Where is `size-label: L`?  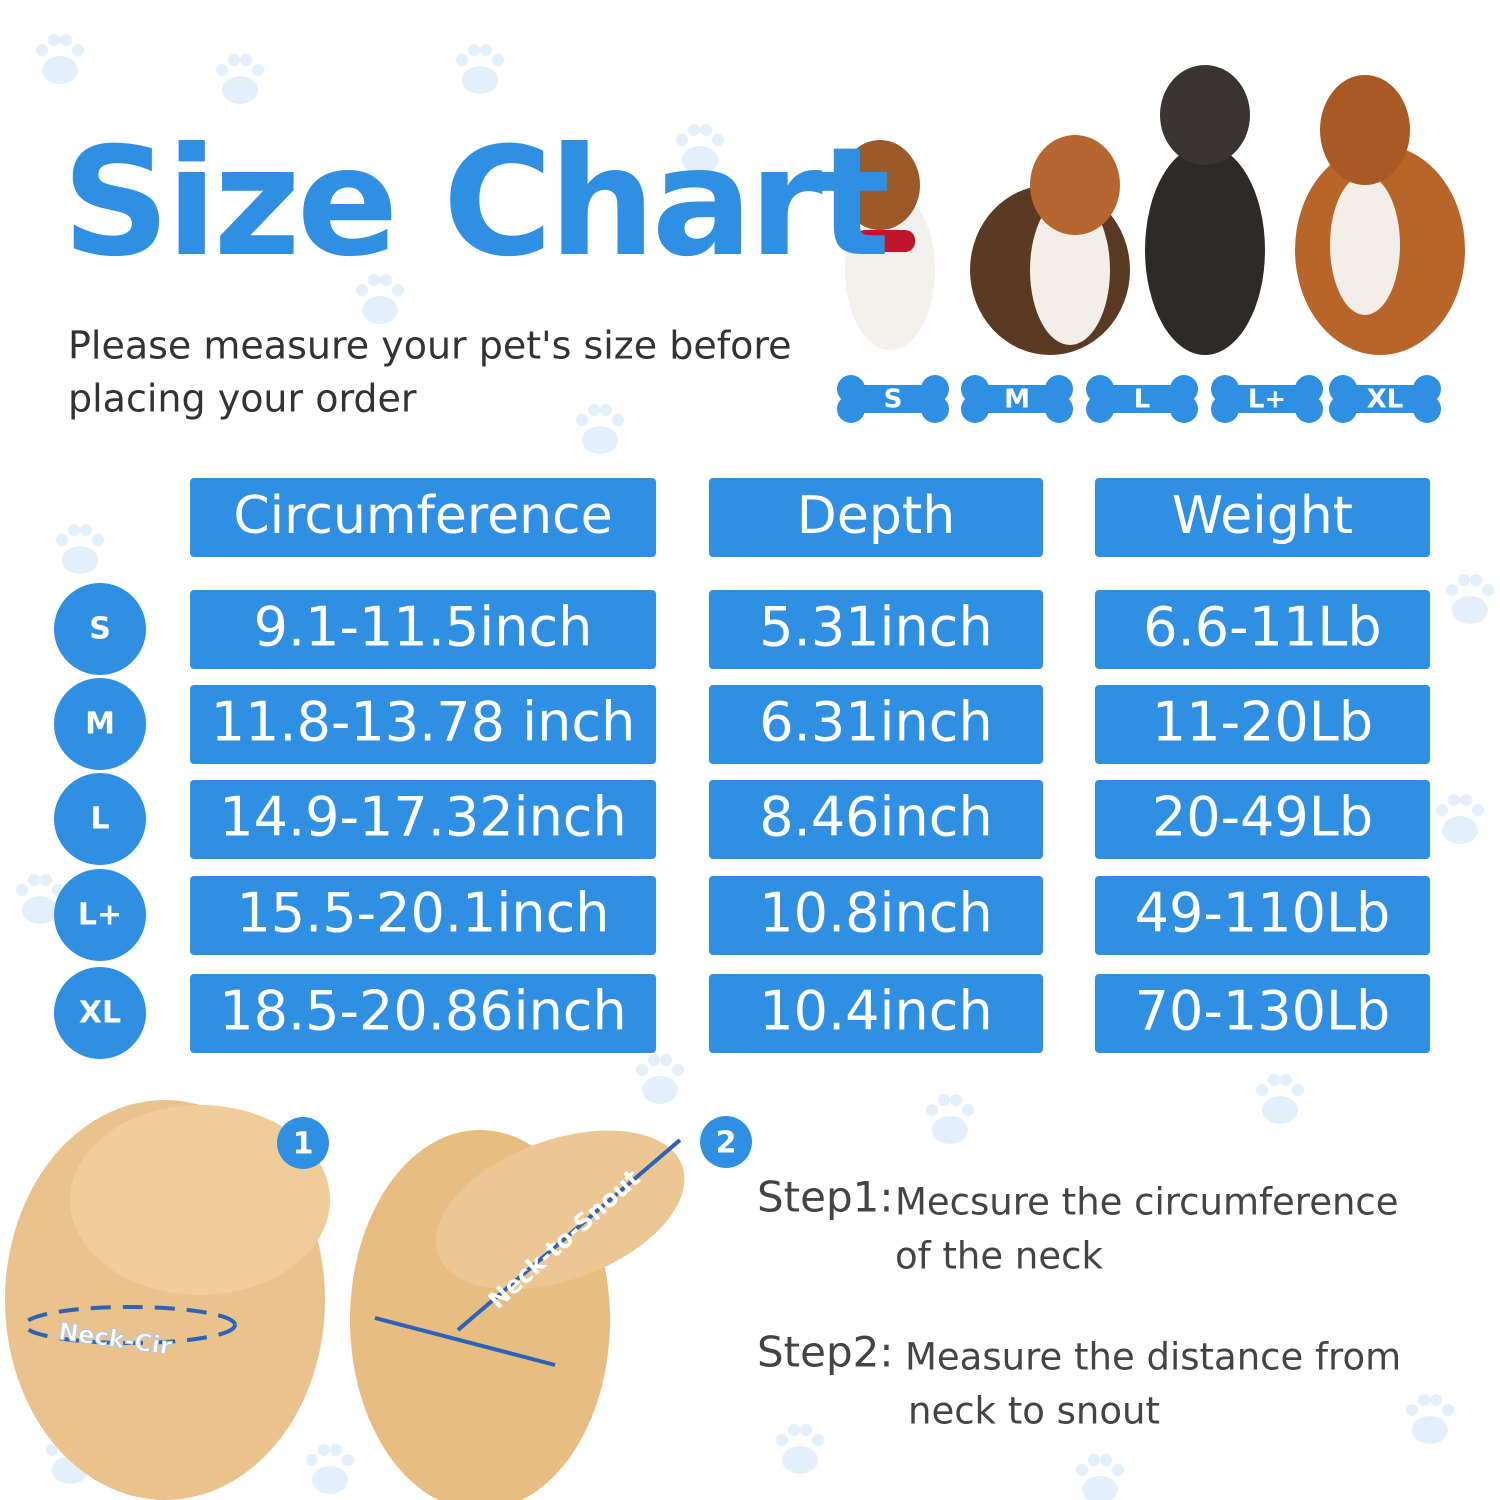 size-label: L is located at coordinates (1142, 400).